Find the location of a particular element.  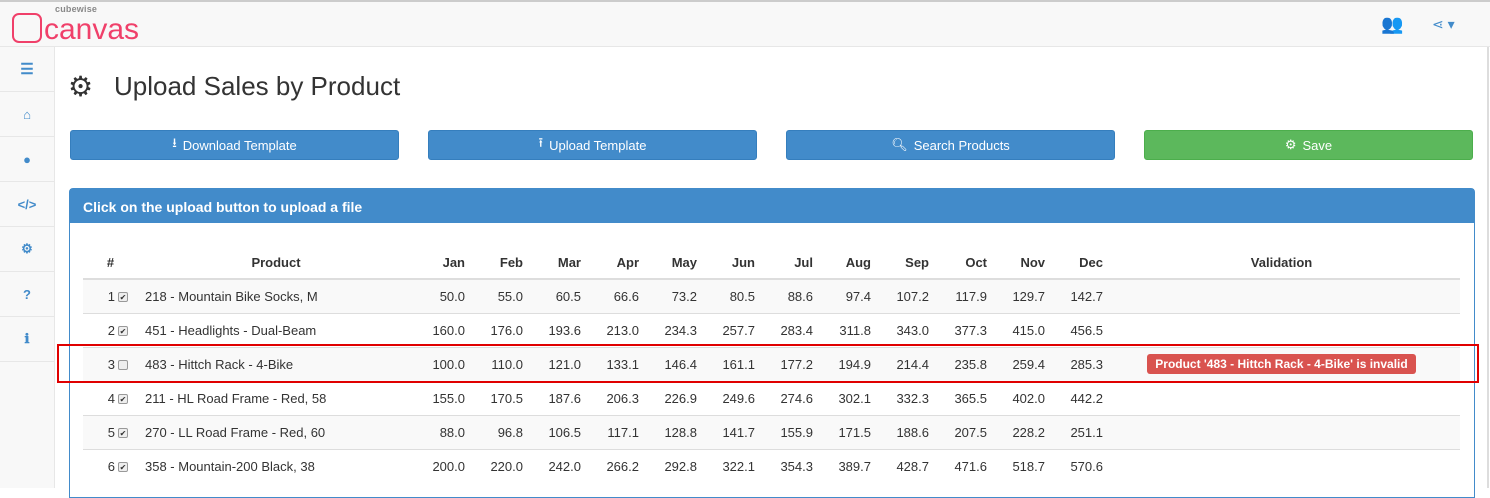

column-header: Jun is located at coordinates (734, 263).